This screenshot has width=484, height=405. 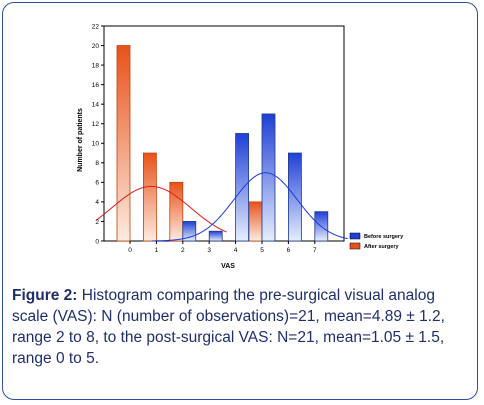 What do you see at coordinates (96, 65) in the screenshot?
I see `y-tick-label-18: 18` at bounding box center [96, 65].